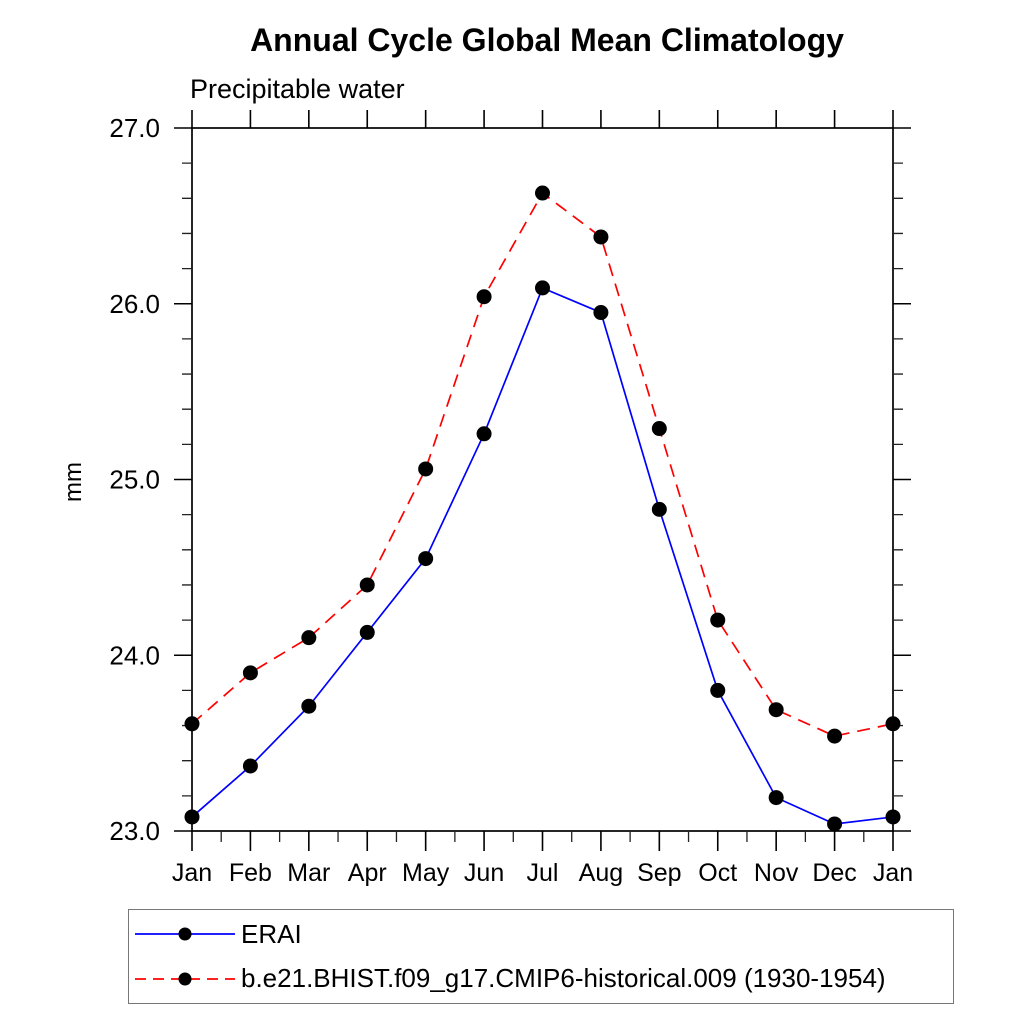 The image size is (1024, 1024). Describe the element at coordinates (308, 873) in the screenshot. I see `x-tick-label: Mar` at that location.